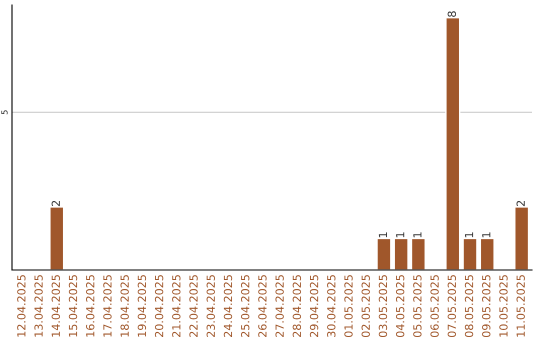 This screenshot has height=340, width=540. Describe the element at coordinates (297, 306) in the screenshot. I see `x-tick-label: 28.04.2025` at that location.